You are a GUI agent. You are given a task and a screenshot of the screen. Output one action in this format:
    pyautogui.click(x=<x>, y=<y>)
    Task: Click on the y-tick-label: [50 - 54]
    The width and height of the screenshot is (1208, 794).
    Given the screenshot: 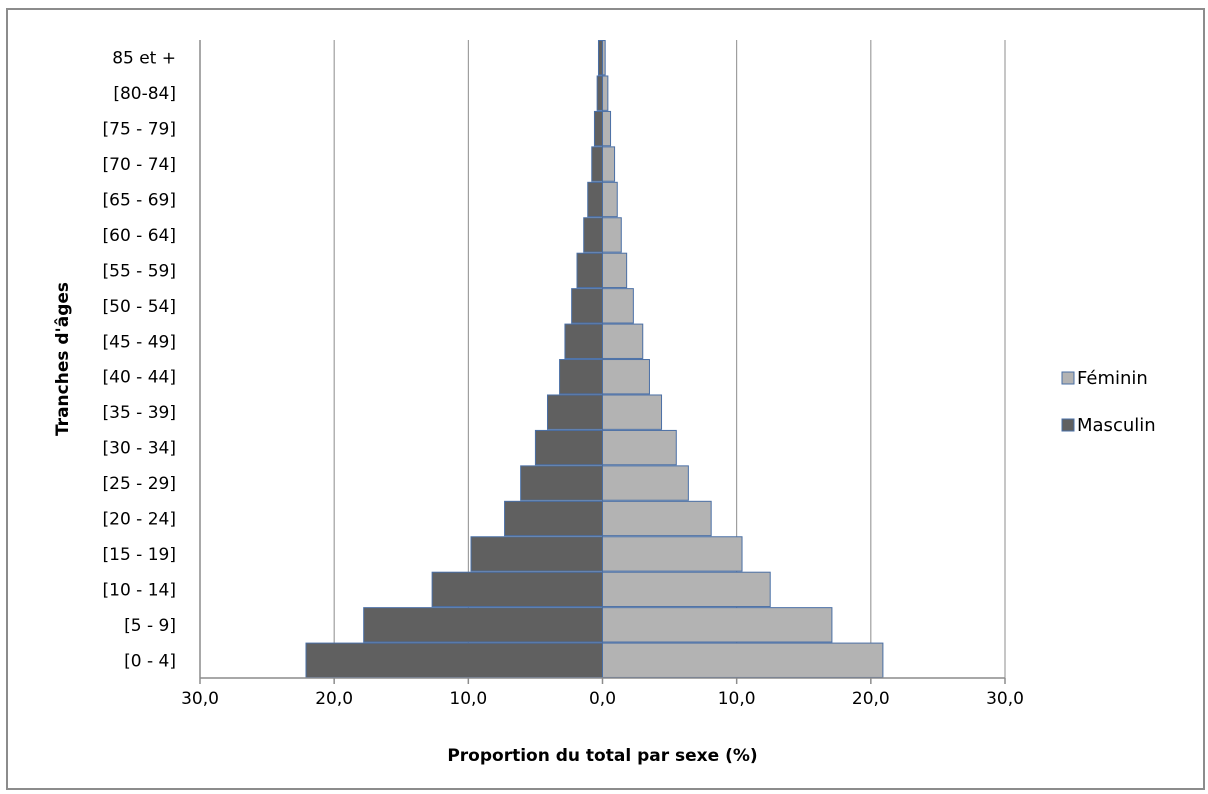 What is the action you would take?
    pyautogui.click(x=139, y=307)
    